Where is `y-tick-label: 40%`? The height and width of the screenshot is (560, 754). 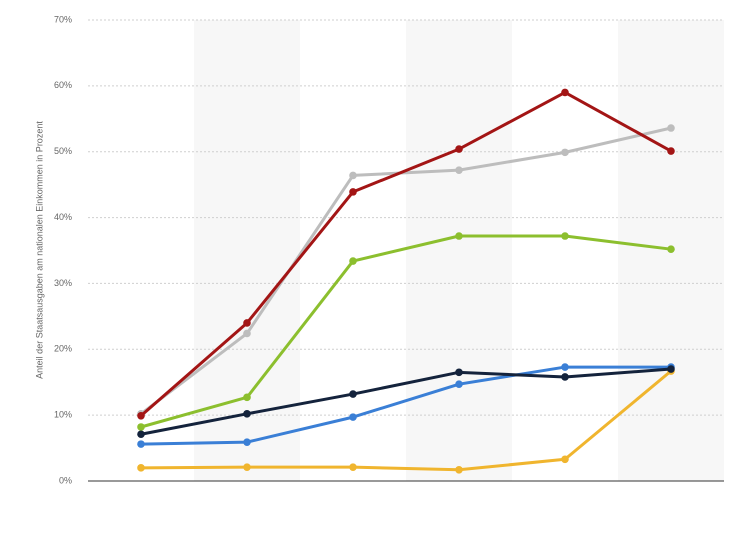 y-tick-label: 40% is located at coordinates (63, 217).